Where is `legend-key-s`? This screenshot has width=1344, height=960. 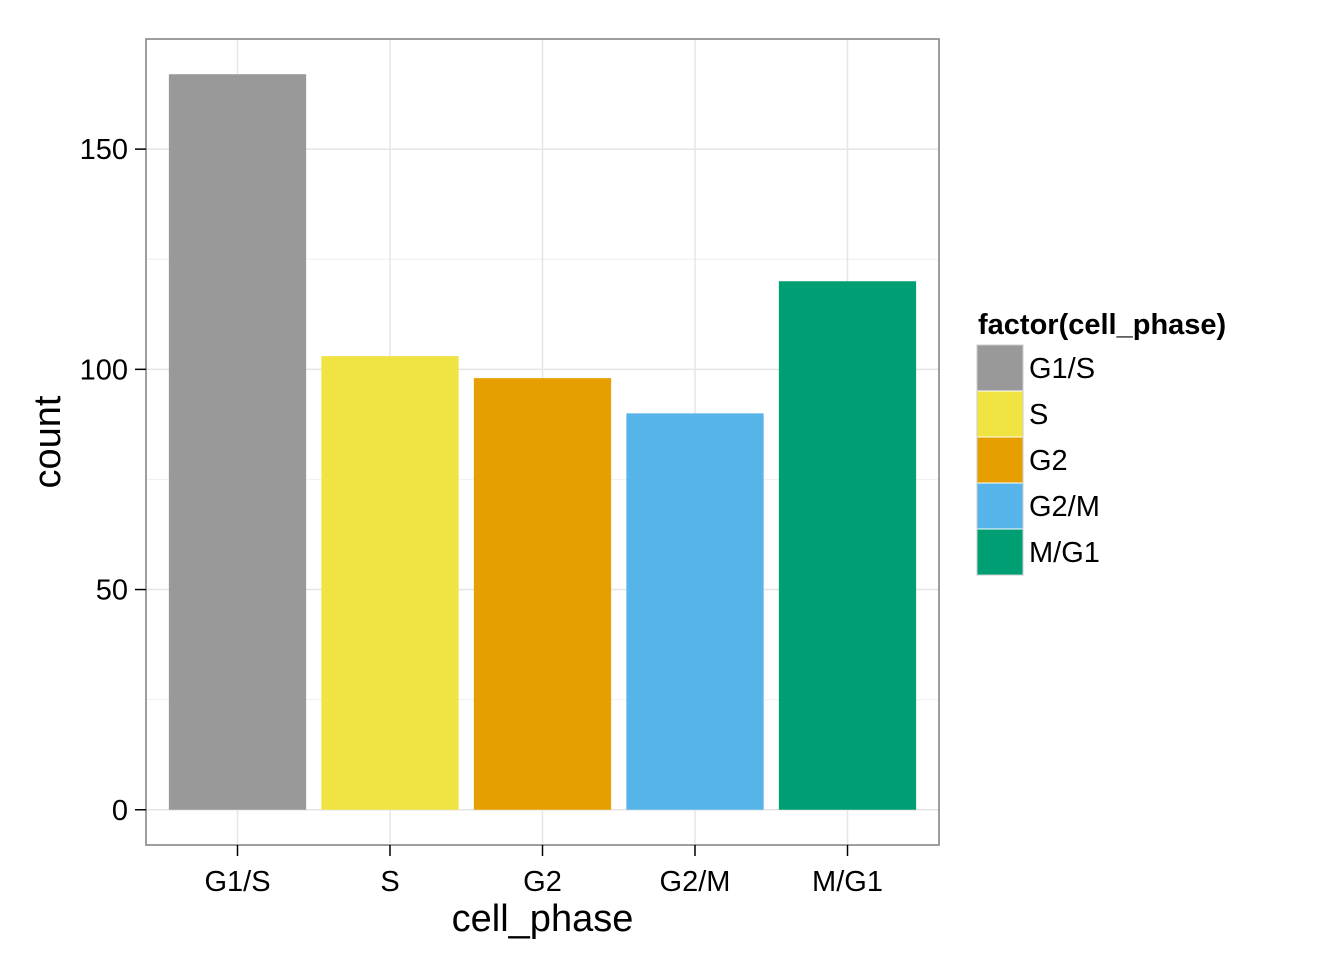
legend-key-s is located at coordinates (1000, 414).